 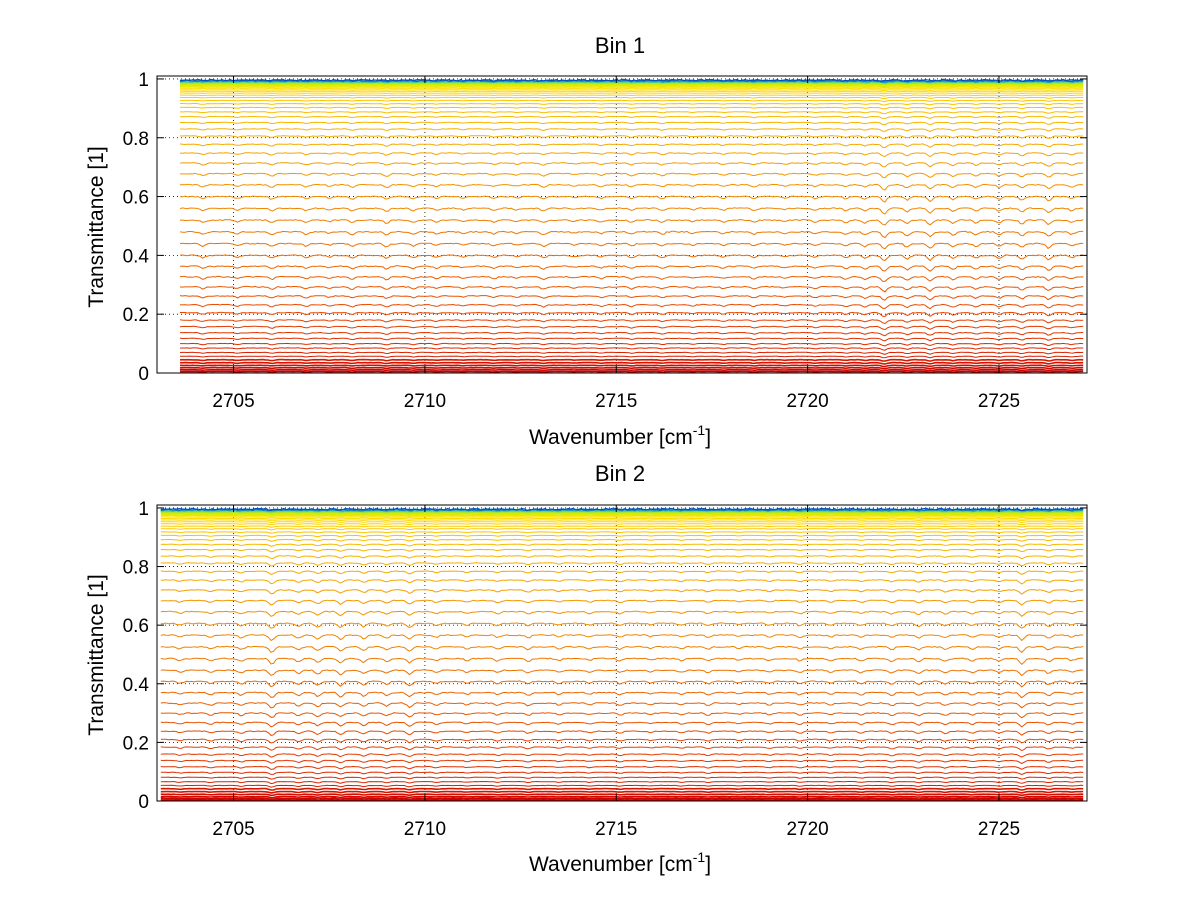 I want to click on x-axis-label-superscript: -1, so click(x=699, y=857).